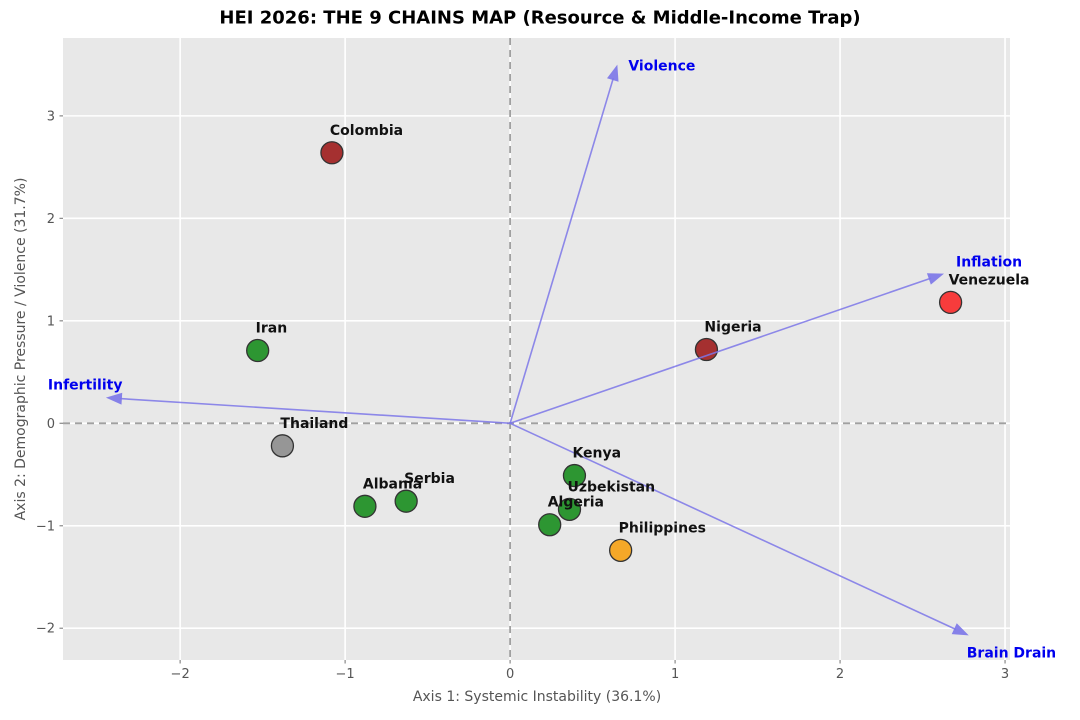 The width and height of the screenshot is (1080, 720). Describe the element at coordinates (662, 528) in the screenshot. I see `point-label-philippines: Philippines` at that location.